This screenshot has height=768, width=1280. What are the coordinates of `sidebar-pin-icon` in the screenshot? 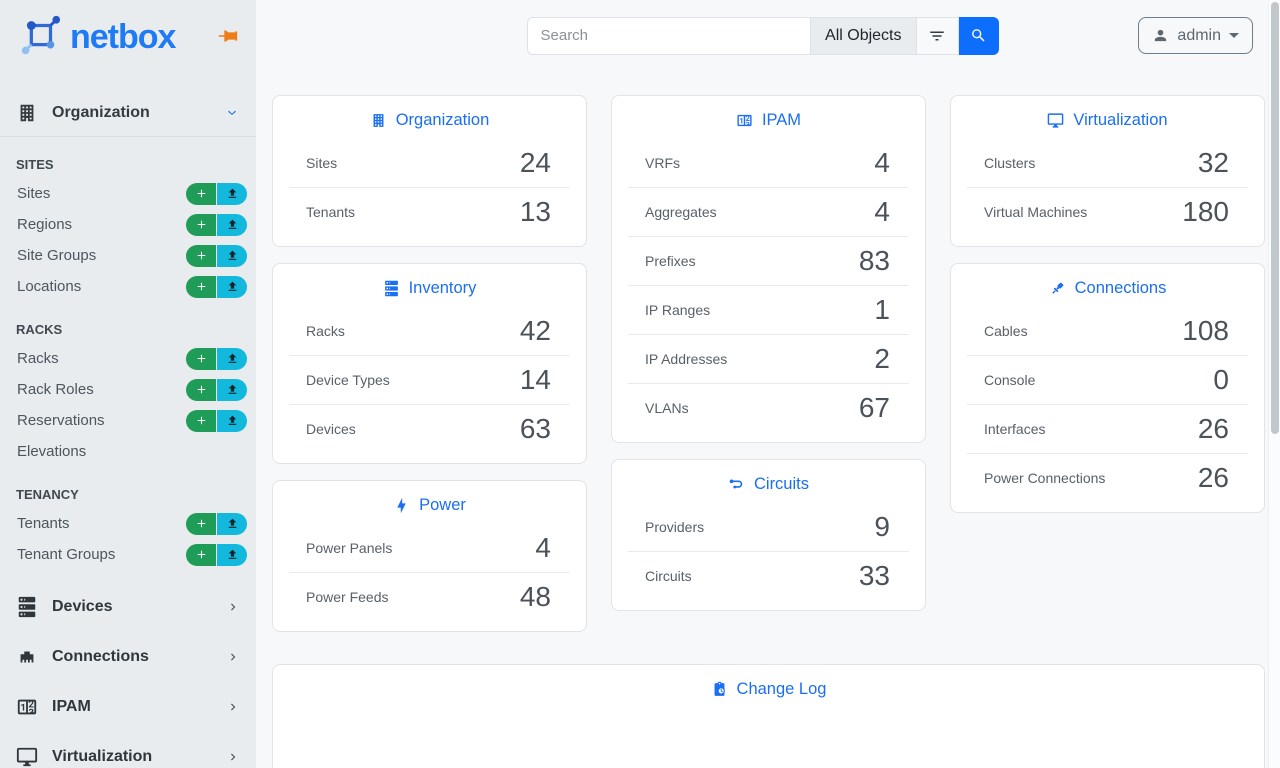 It's located at (228, 37).